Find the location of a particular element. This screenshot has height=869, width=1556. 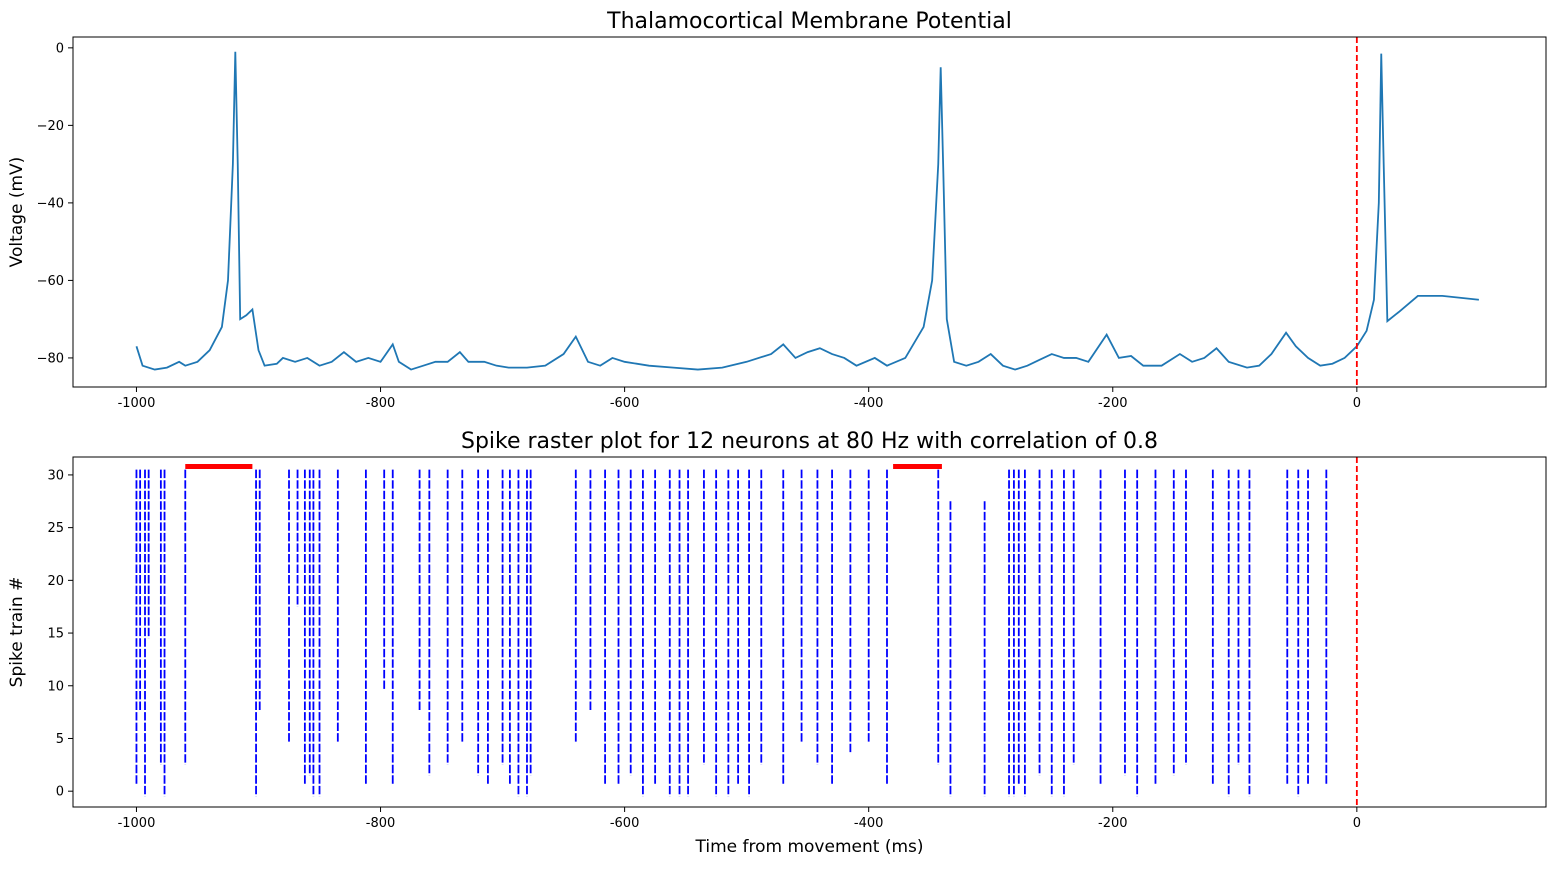

y-tick-label: −60 is located at coordinates (50, 281).